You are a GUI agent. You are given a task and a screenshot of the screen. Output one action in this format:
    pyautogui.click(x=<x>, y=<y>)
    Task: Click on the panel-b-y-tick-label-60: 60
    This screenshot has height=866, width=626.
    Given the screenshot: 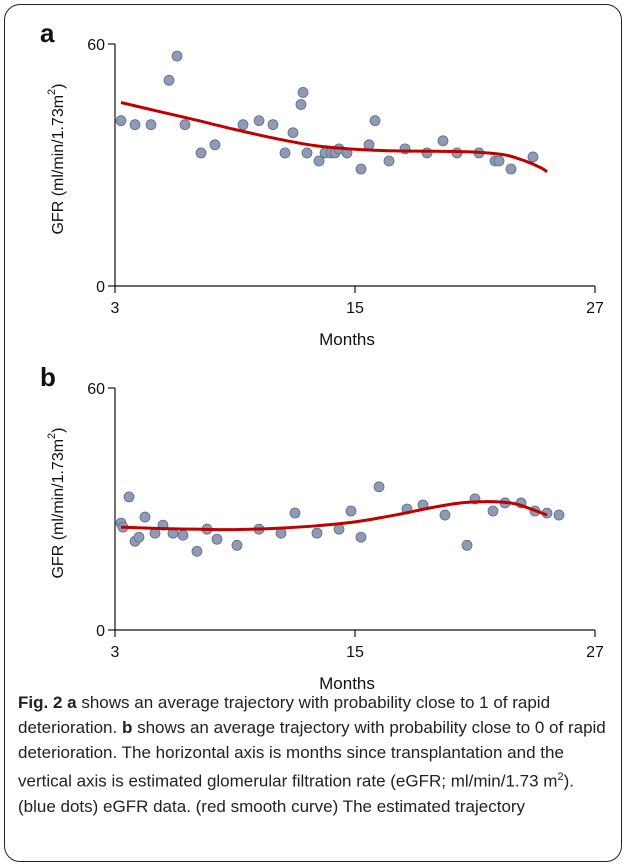 What is the action you would take?
    pyautogui.click(x=96, y=389)
    